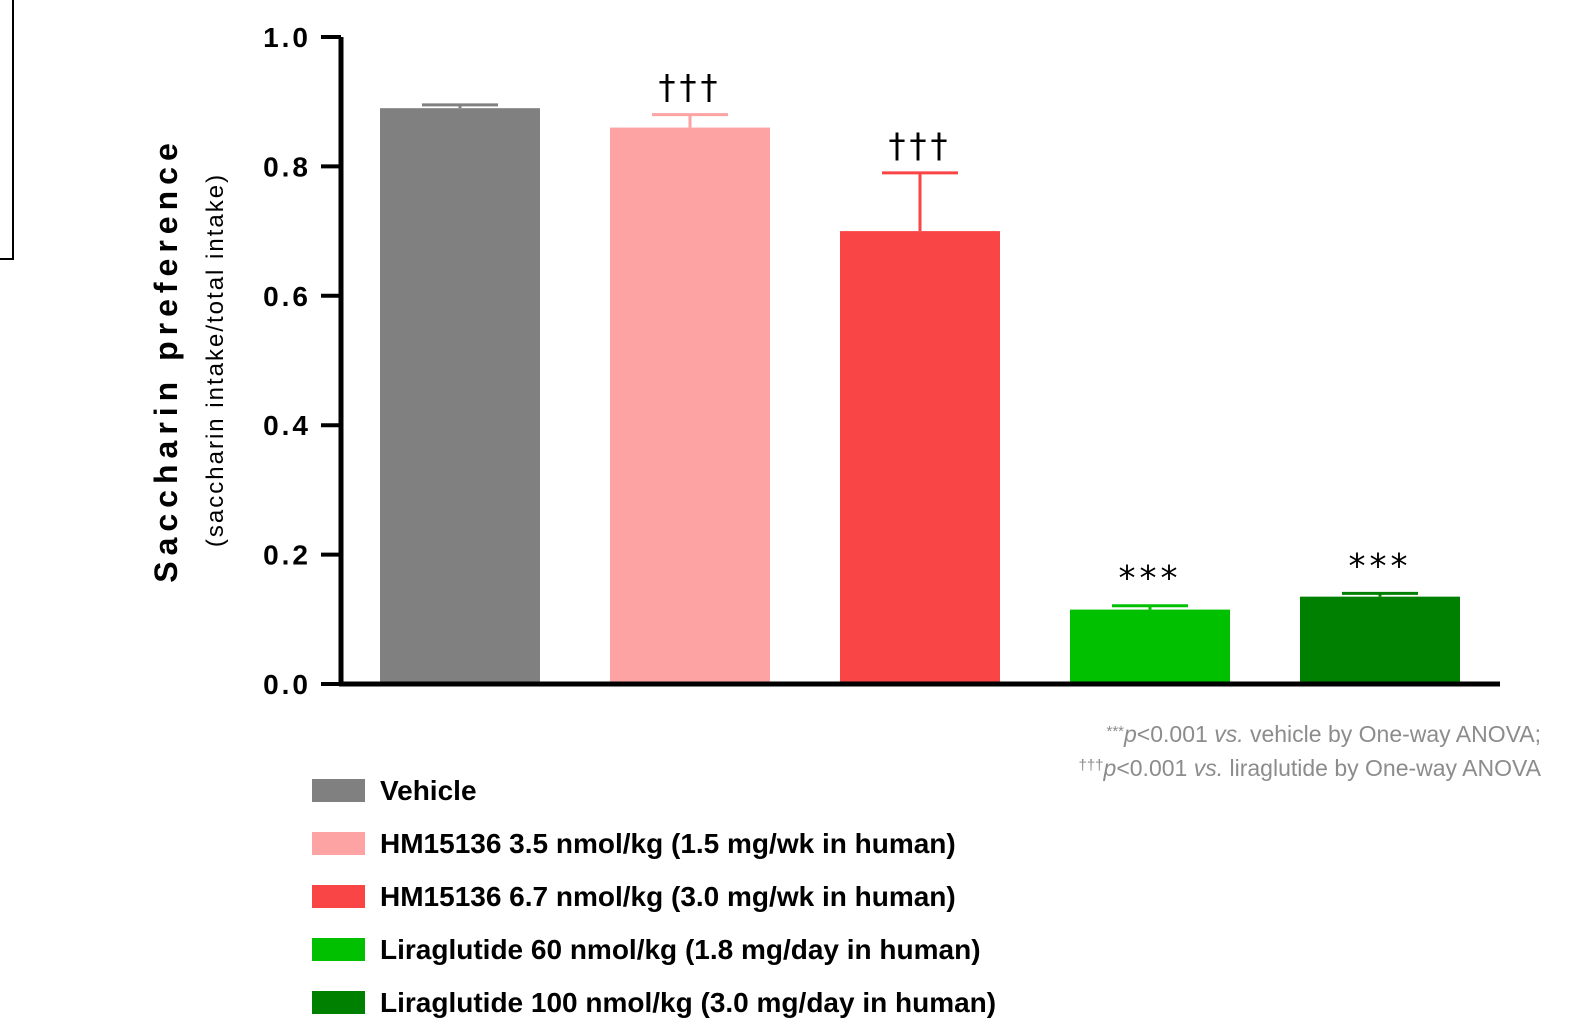  Describe the element at coordinates (287, 555) in the screenshot. I see `y-tick-label-1: 0.2` at that location.